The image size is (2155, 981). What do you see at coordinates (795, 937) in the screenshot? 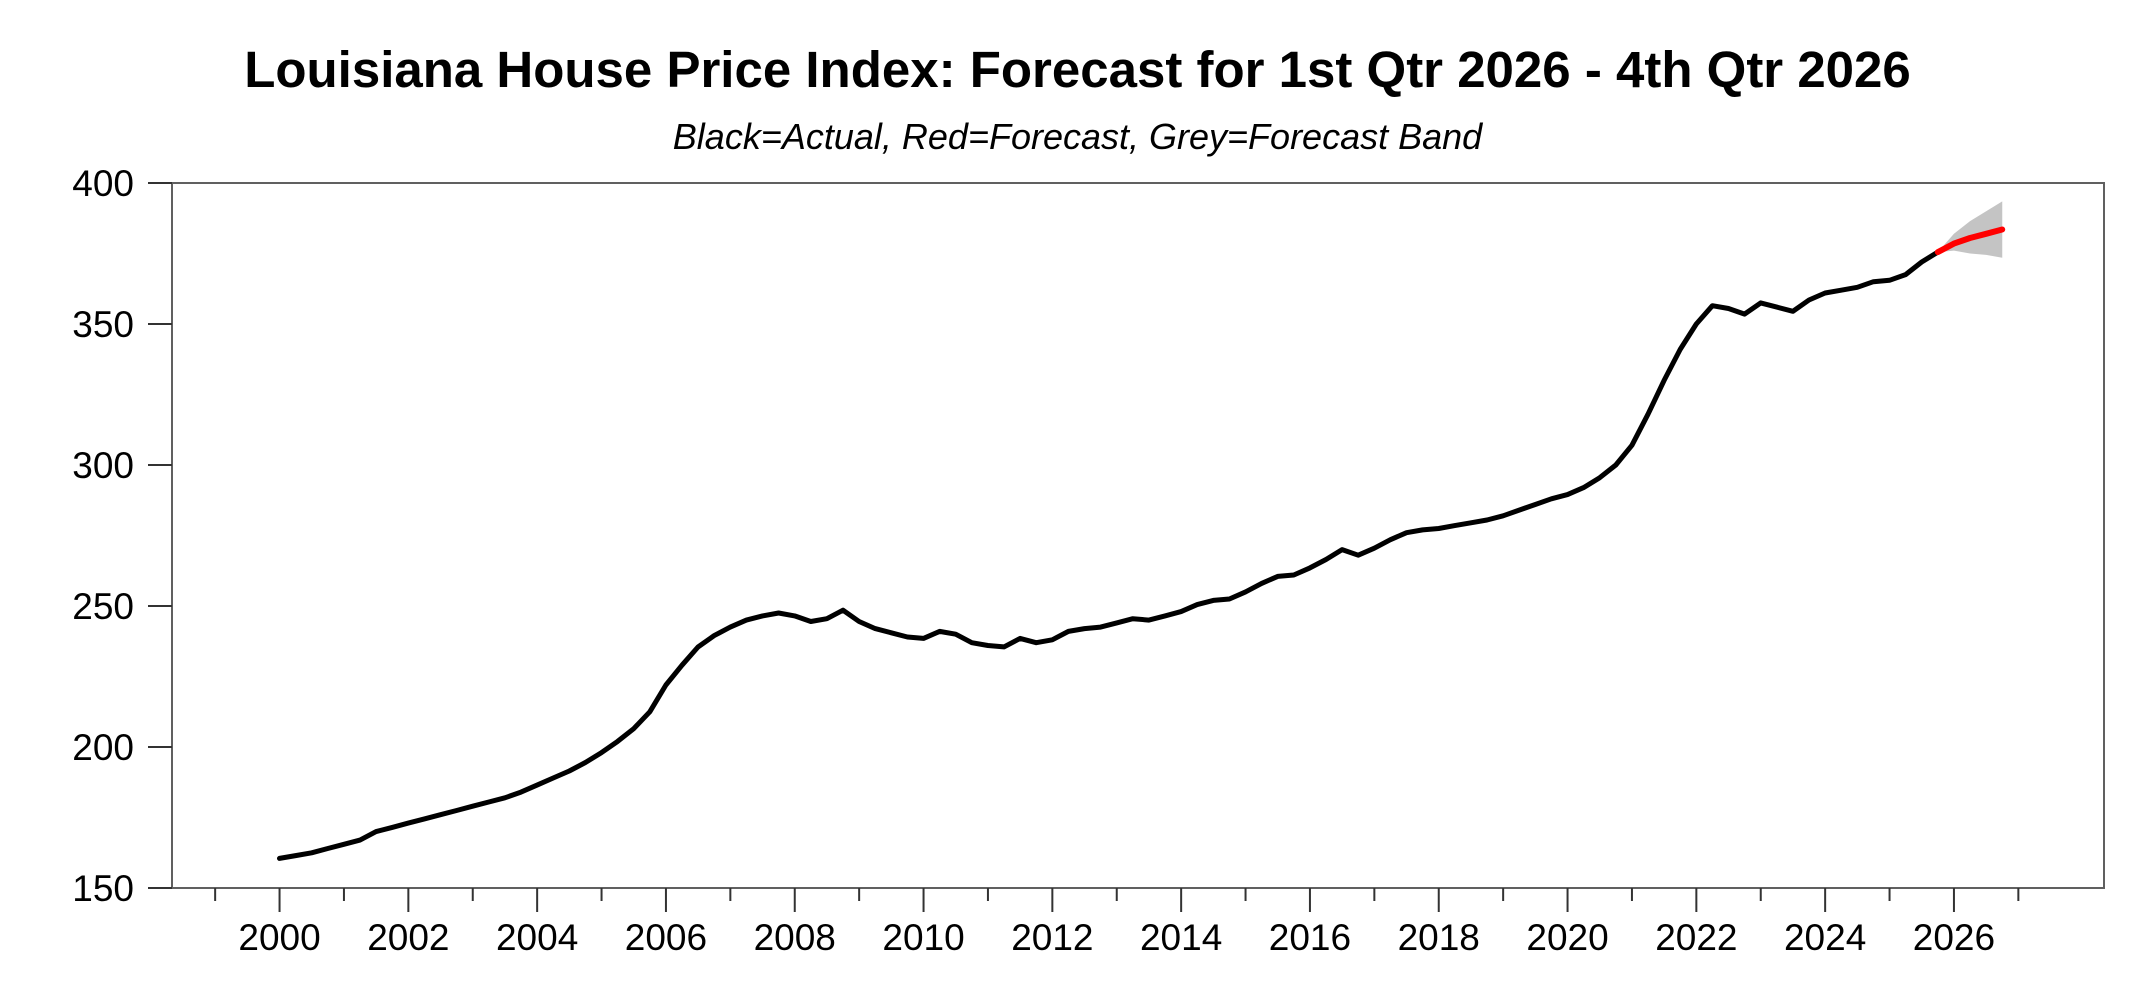
I see `x-tick-label: 2008` at bounding box center [795, 937].